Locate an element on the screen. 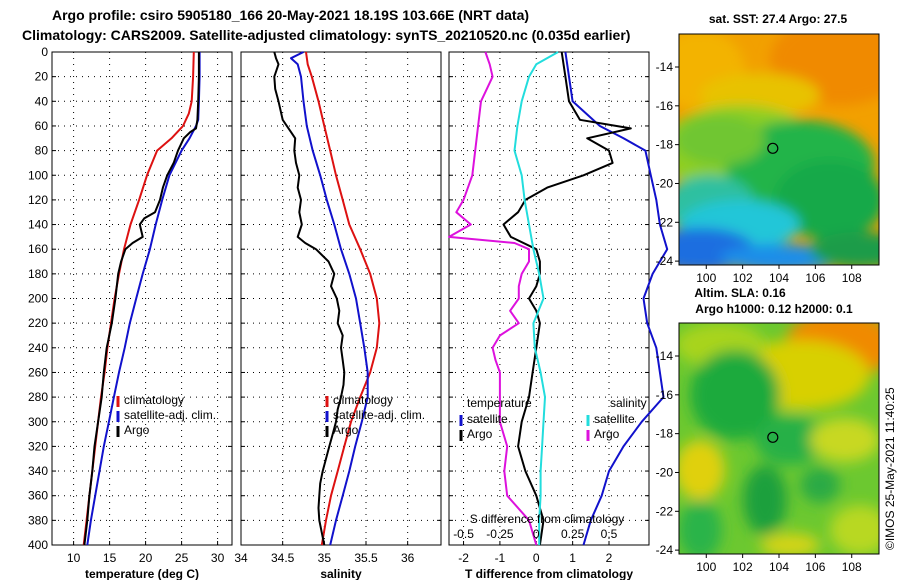 This screenshot has height=580, width=900. x-tick-label: 25 is located at coordinates (182, 558).